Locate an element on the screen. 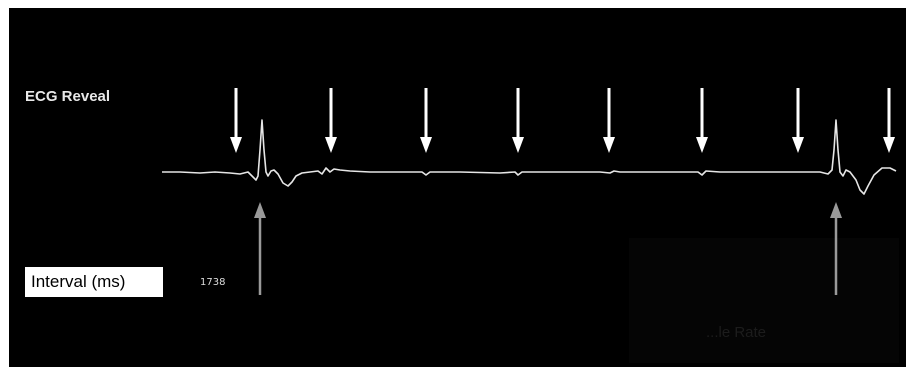 The image size is (914, 372). interval-value: 1738 is located at coordinates (213, 282).